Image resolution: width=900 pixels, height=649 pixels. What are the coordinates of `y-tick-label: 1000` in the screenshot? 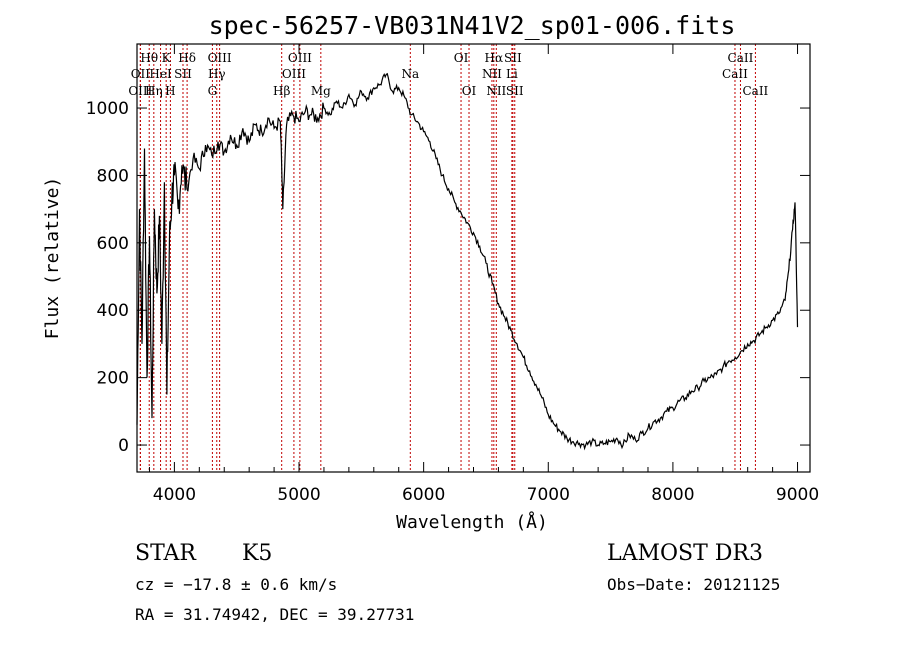 It's located at (107, 109).